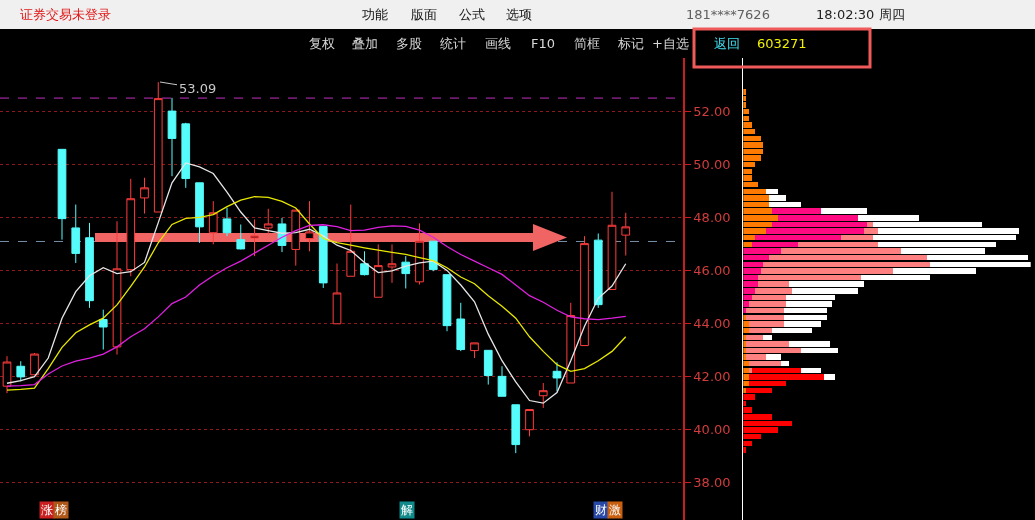 This screenshot has height=520, width=1035. What do you see at coordinates (601, 510) in the screenshot?
I see `annotation: 财` at bounding box center [601, 510].